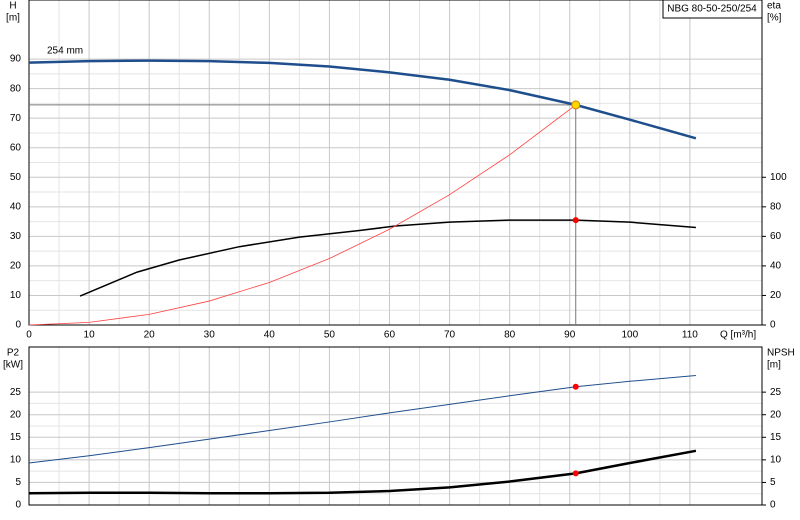 This screenshot has height=520, width=800. I want to click on y-tick-label: 30, so click(16, 236).